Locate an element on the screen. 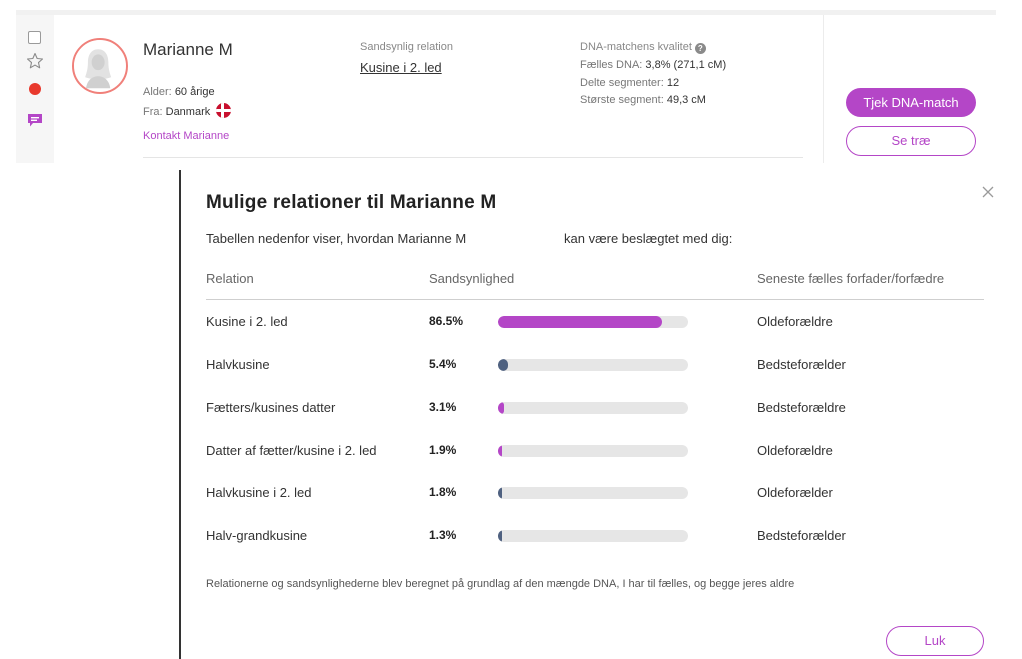 Image resolution: width=1022 pixels, height=659 pixels. shared-dna-label: Fælles DNA: is located at coordinates (611, 65).